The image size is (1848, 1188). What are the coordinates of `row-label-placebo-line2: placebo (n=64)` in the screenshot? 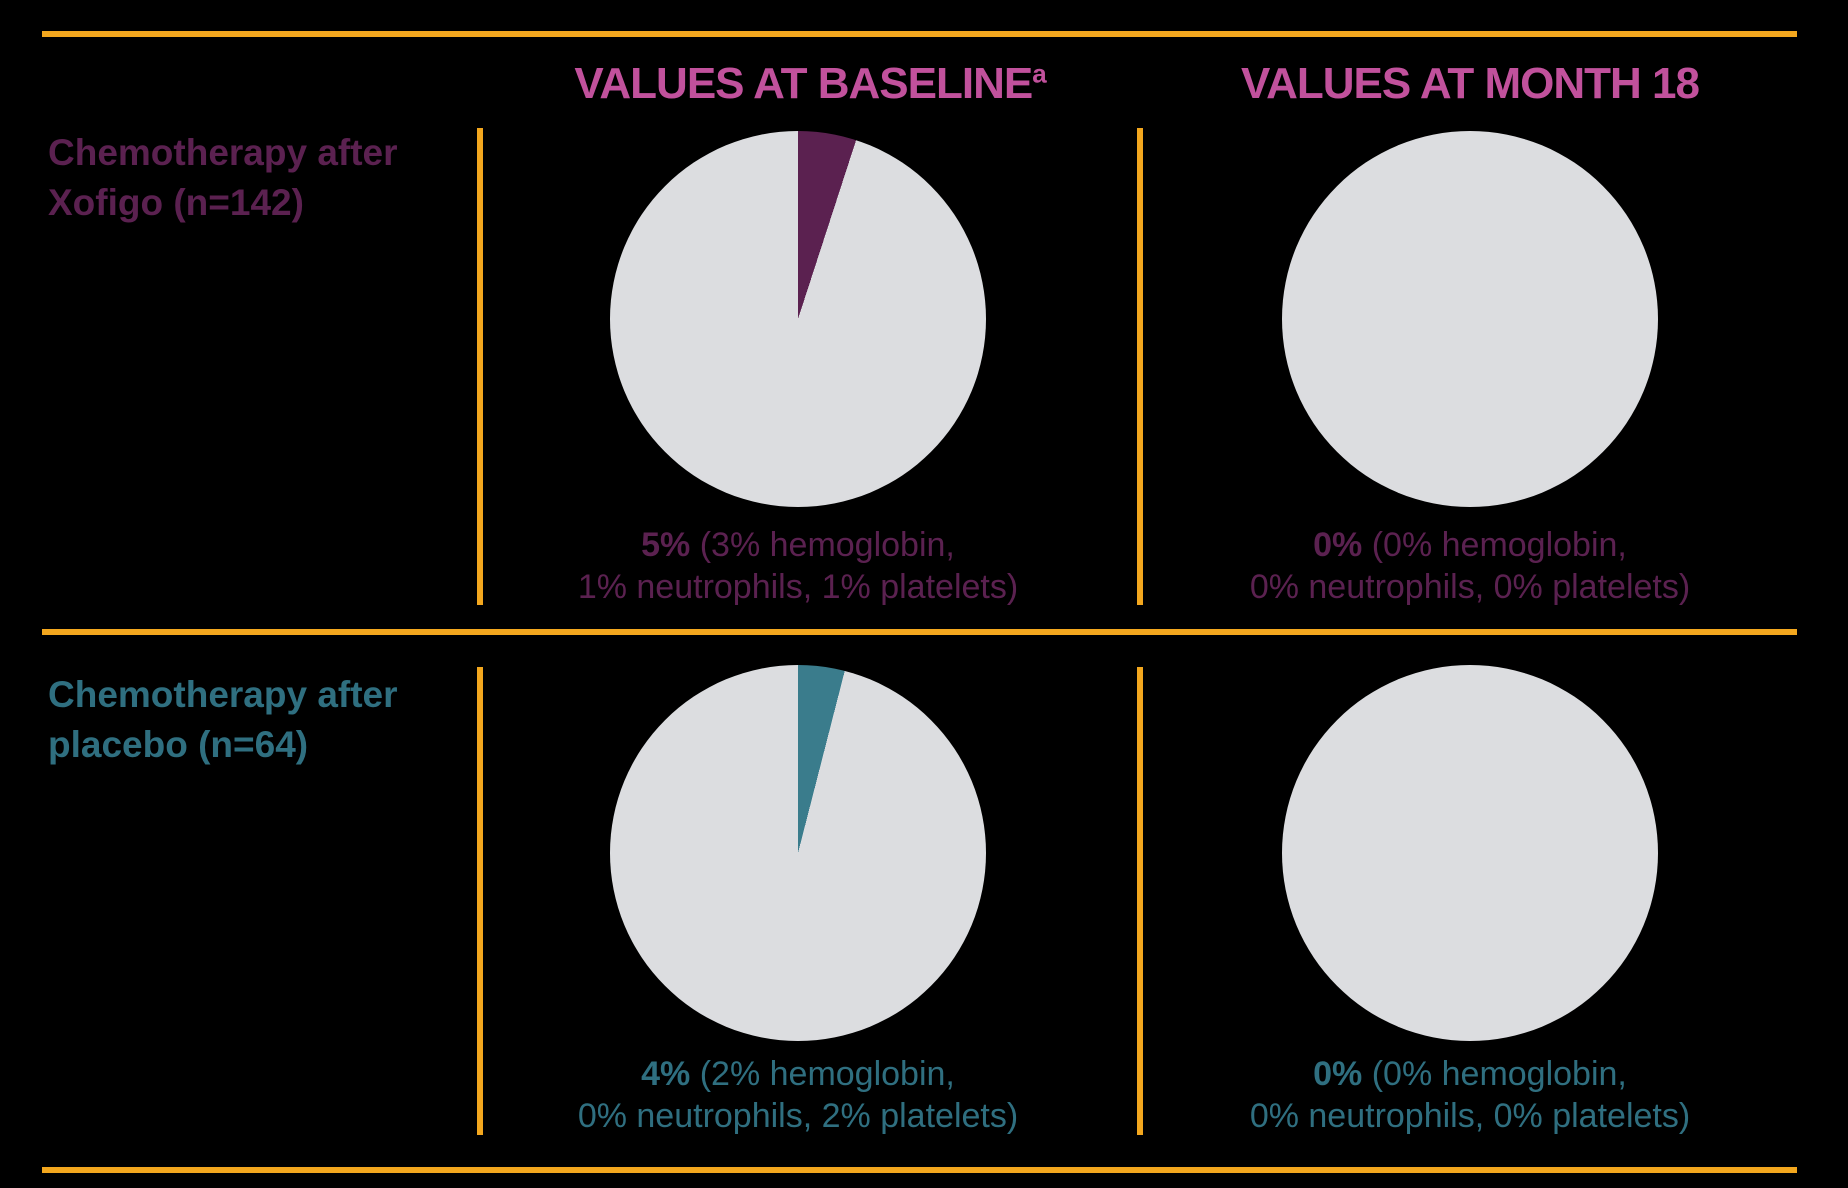 It's located at (178, 744).